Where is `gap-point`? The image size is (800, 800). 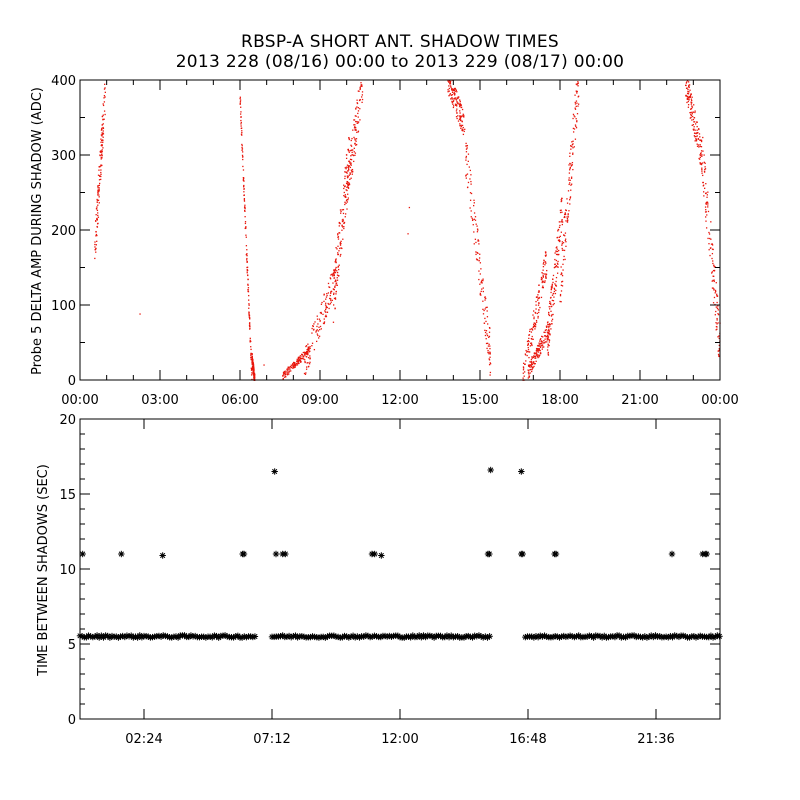 gap-point is located at coordinates (672, 554).